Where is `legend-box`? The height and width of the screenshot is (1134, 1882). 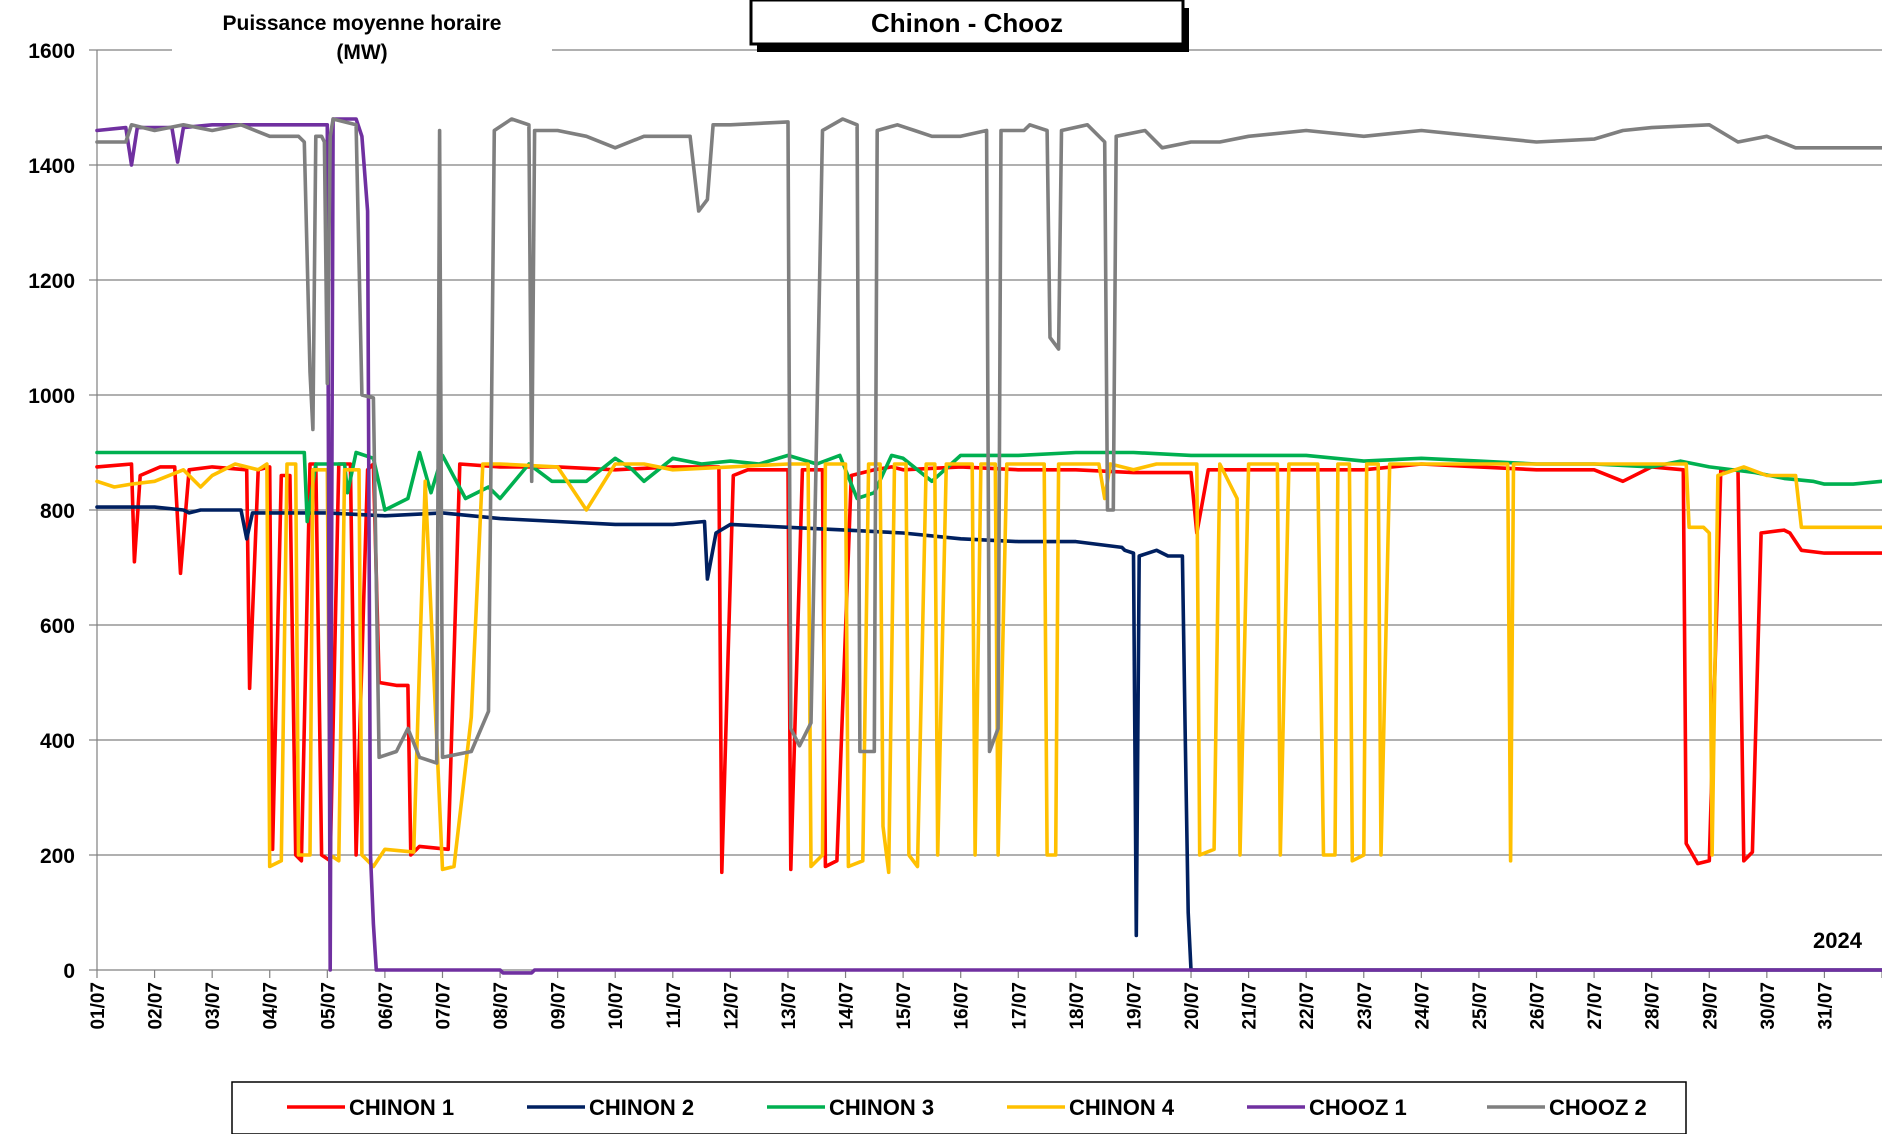
legend-box is located at coordinates (959, 1107).